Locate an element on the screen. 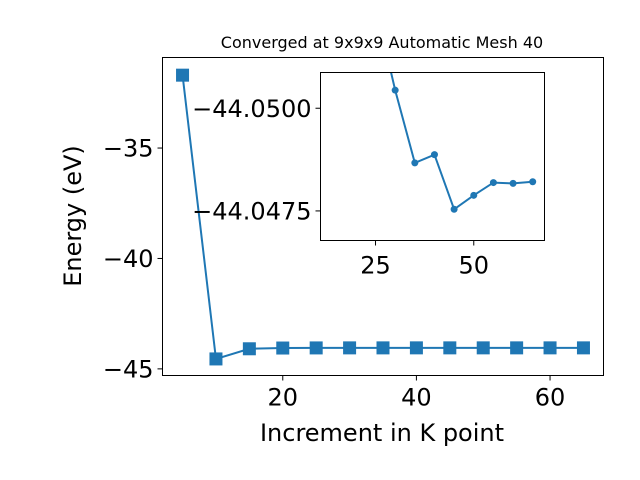 The width and height of the screenshot is (640, 480). y-tick-label: −44.0500 is located at coordinates (251, 109).